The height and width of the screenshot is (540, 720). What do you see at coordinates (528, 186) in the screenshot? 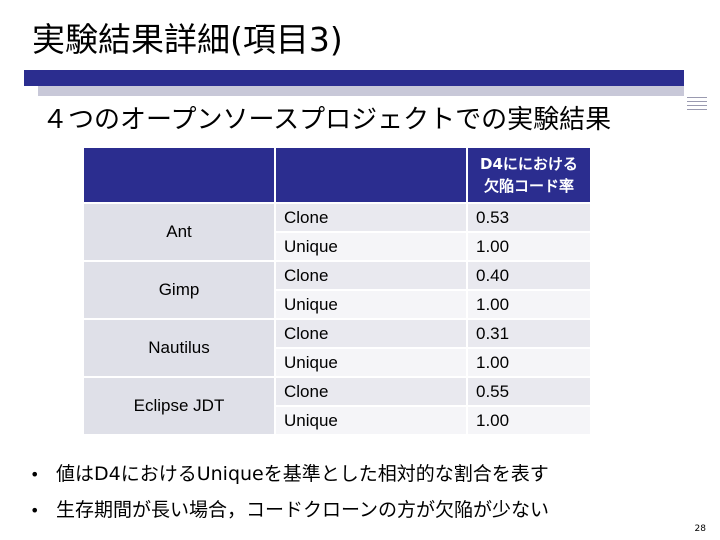
I see `header-defect-rate-line2: 欠陥コード率` at bounding box center [528, 186].